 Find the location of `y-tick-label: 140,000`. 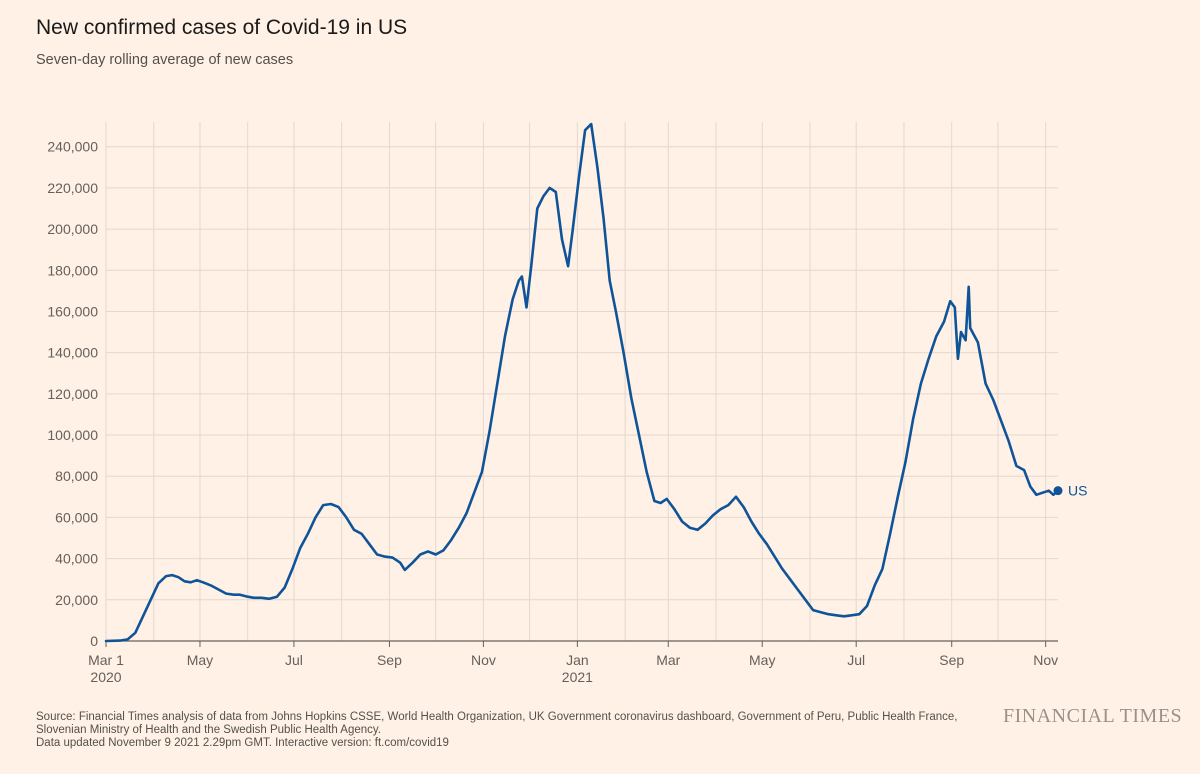

y-tick-label: 140,000 is located at coordinates (72, 353).